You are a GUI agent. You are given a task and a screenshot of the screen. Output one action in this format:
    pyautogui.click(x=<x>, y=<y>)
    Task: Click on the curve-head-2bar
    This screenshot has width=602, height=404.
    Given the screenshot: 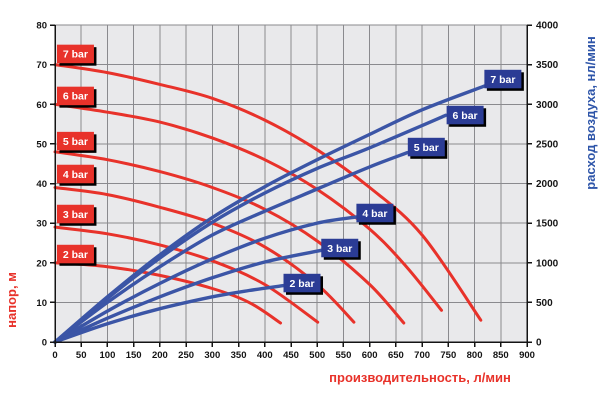 What is the action you would take?
    pyautogui.click(x=167, y=293)
    